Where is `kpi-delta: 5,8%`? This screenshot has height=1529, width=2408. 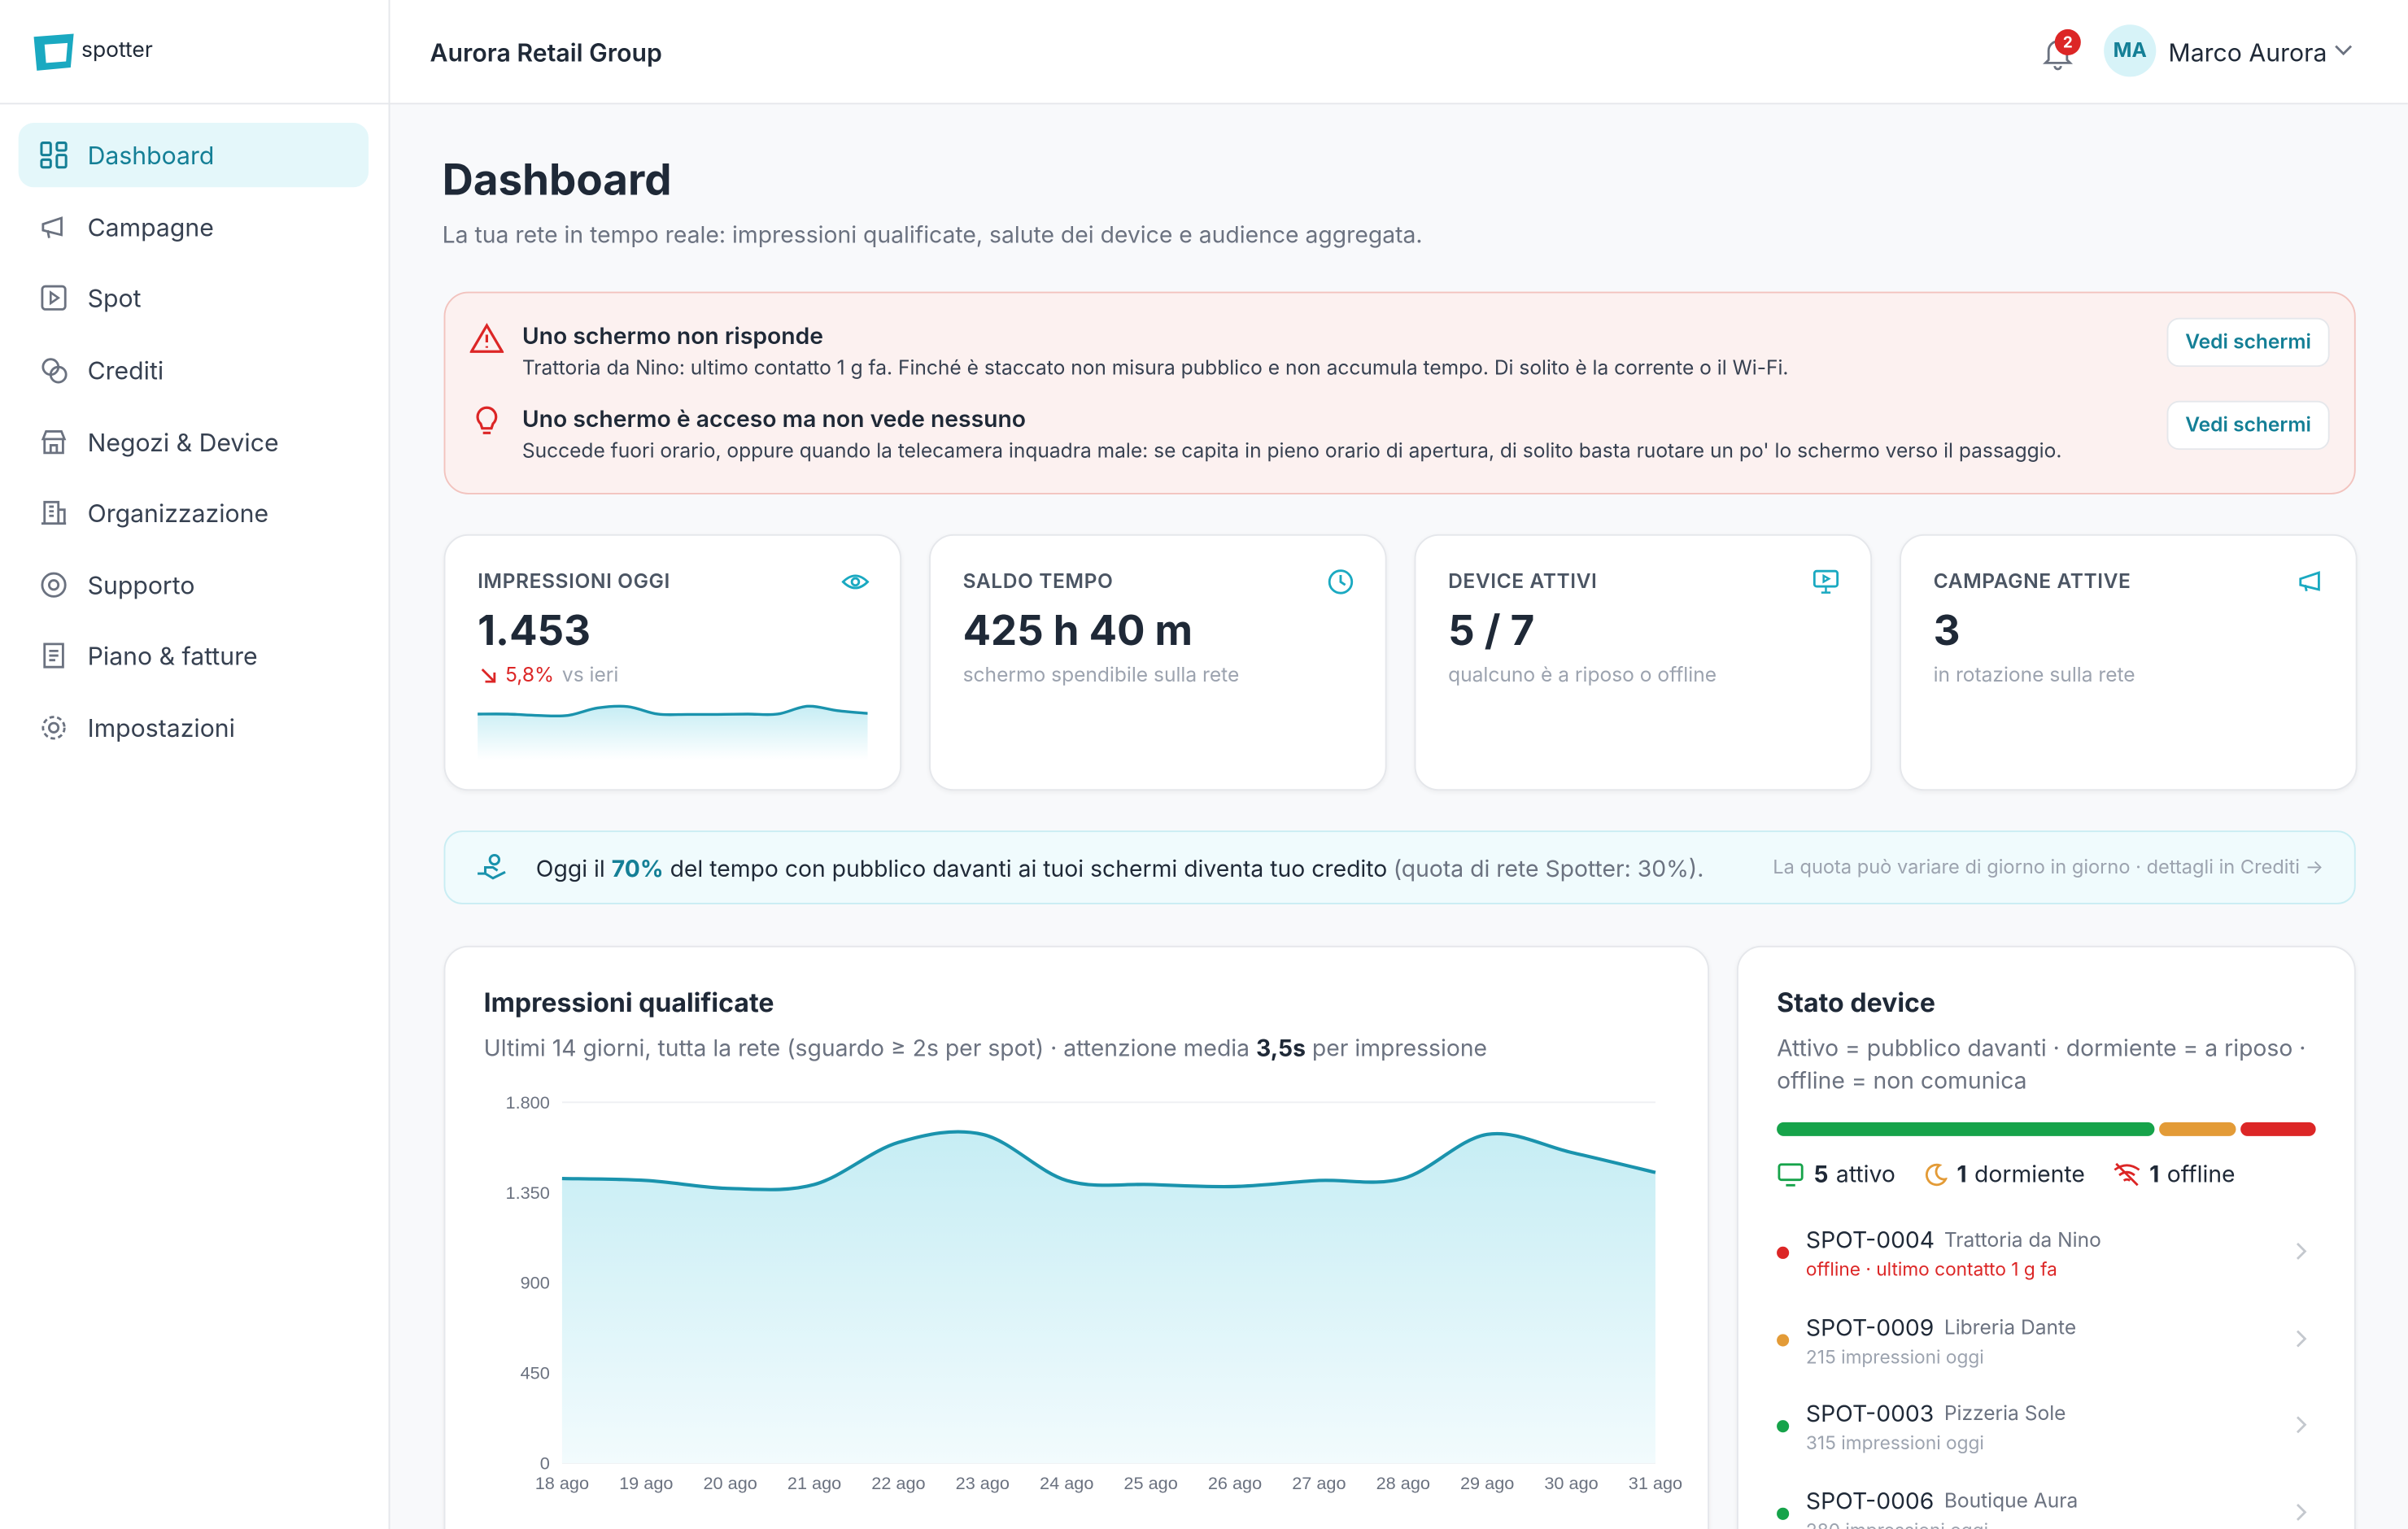
kpi-delta: 5,8% is located at coordinates (530, 675).